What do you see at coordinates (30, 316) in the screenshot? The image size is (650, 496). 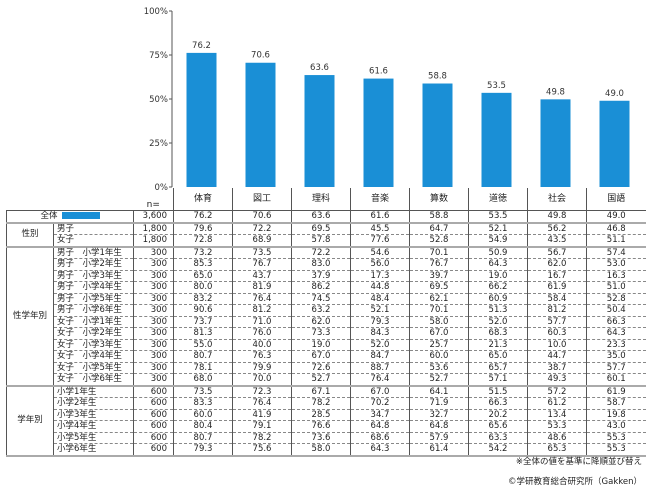 I see `group-label: 性学年別` at bounding box center [30, 316].